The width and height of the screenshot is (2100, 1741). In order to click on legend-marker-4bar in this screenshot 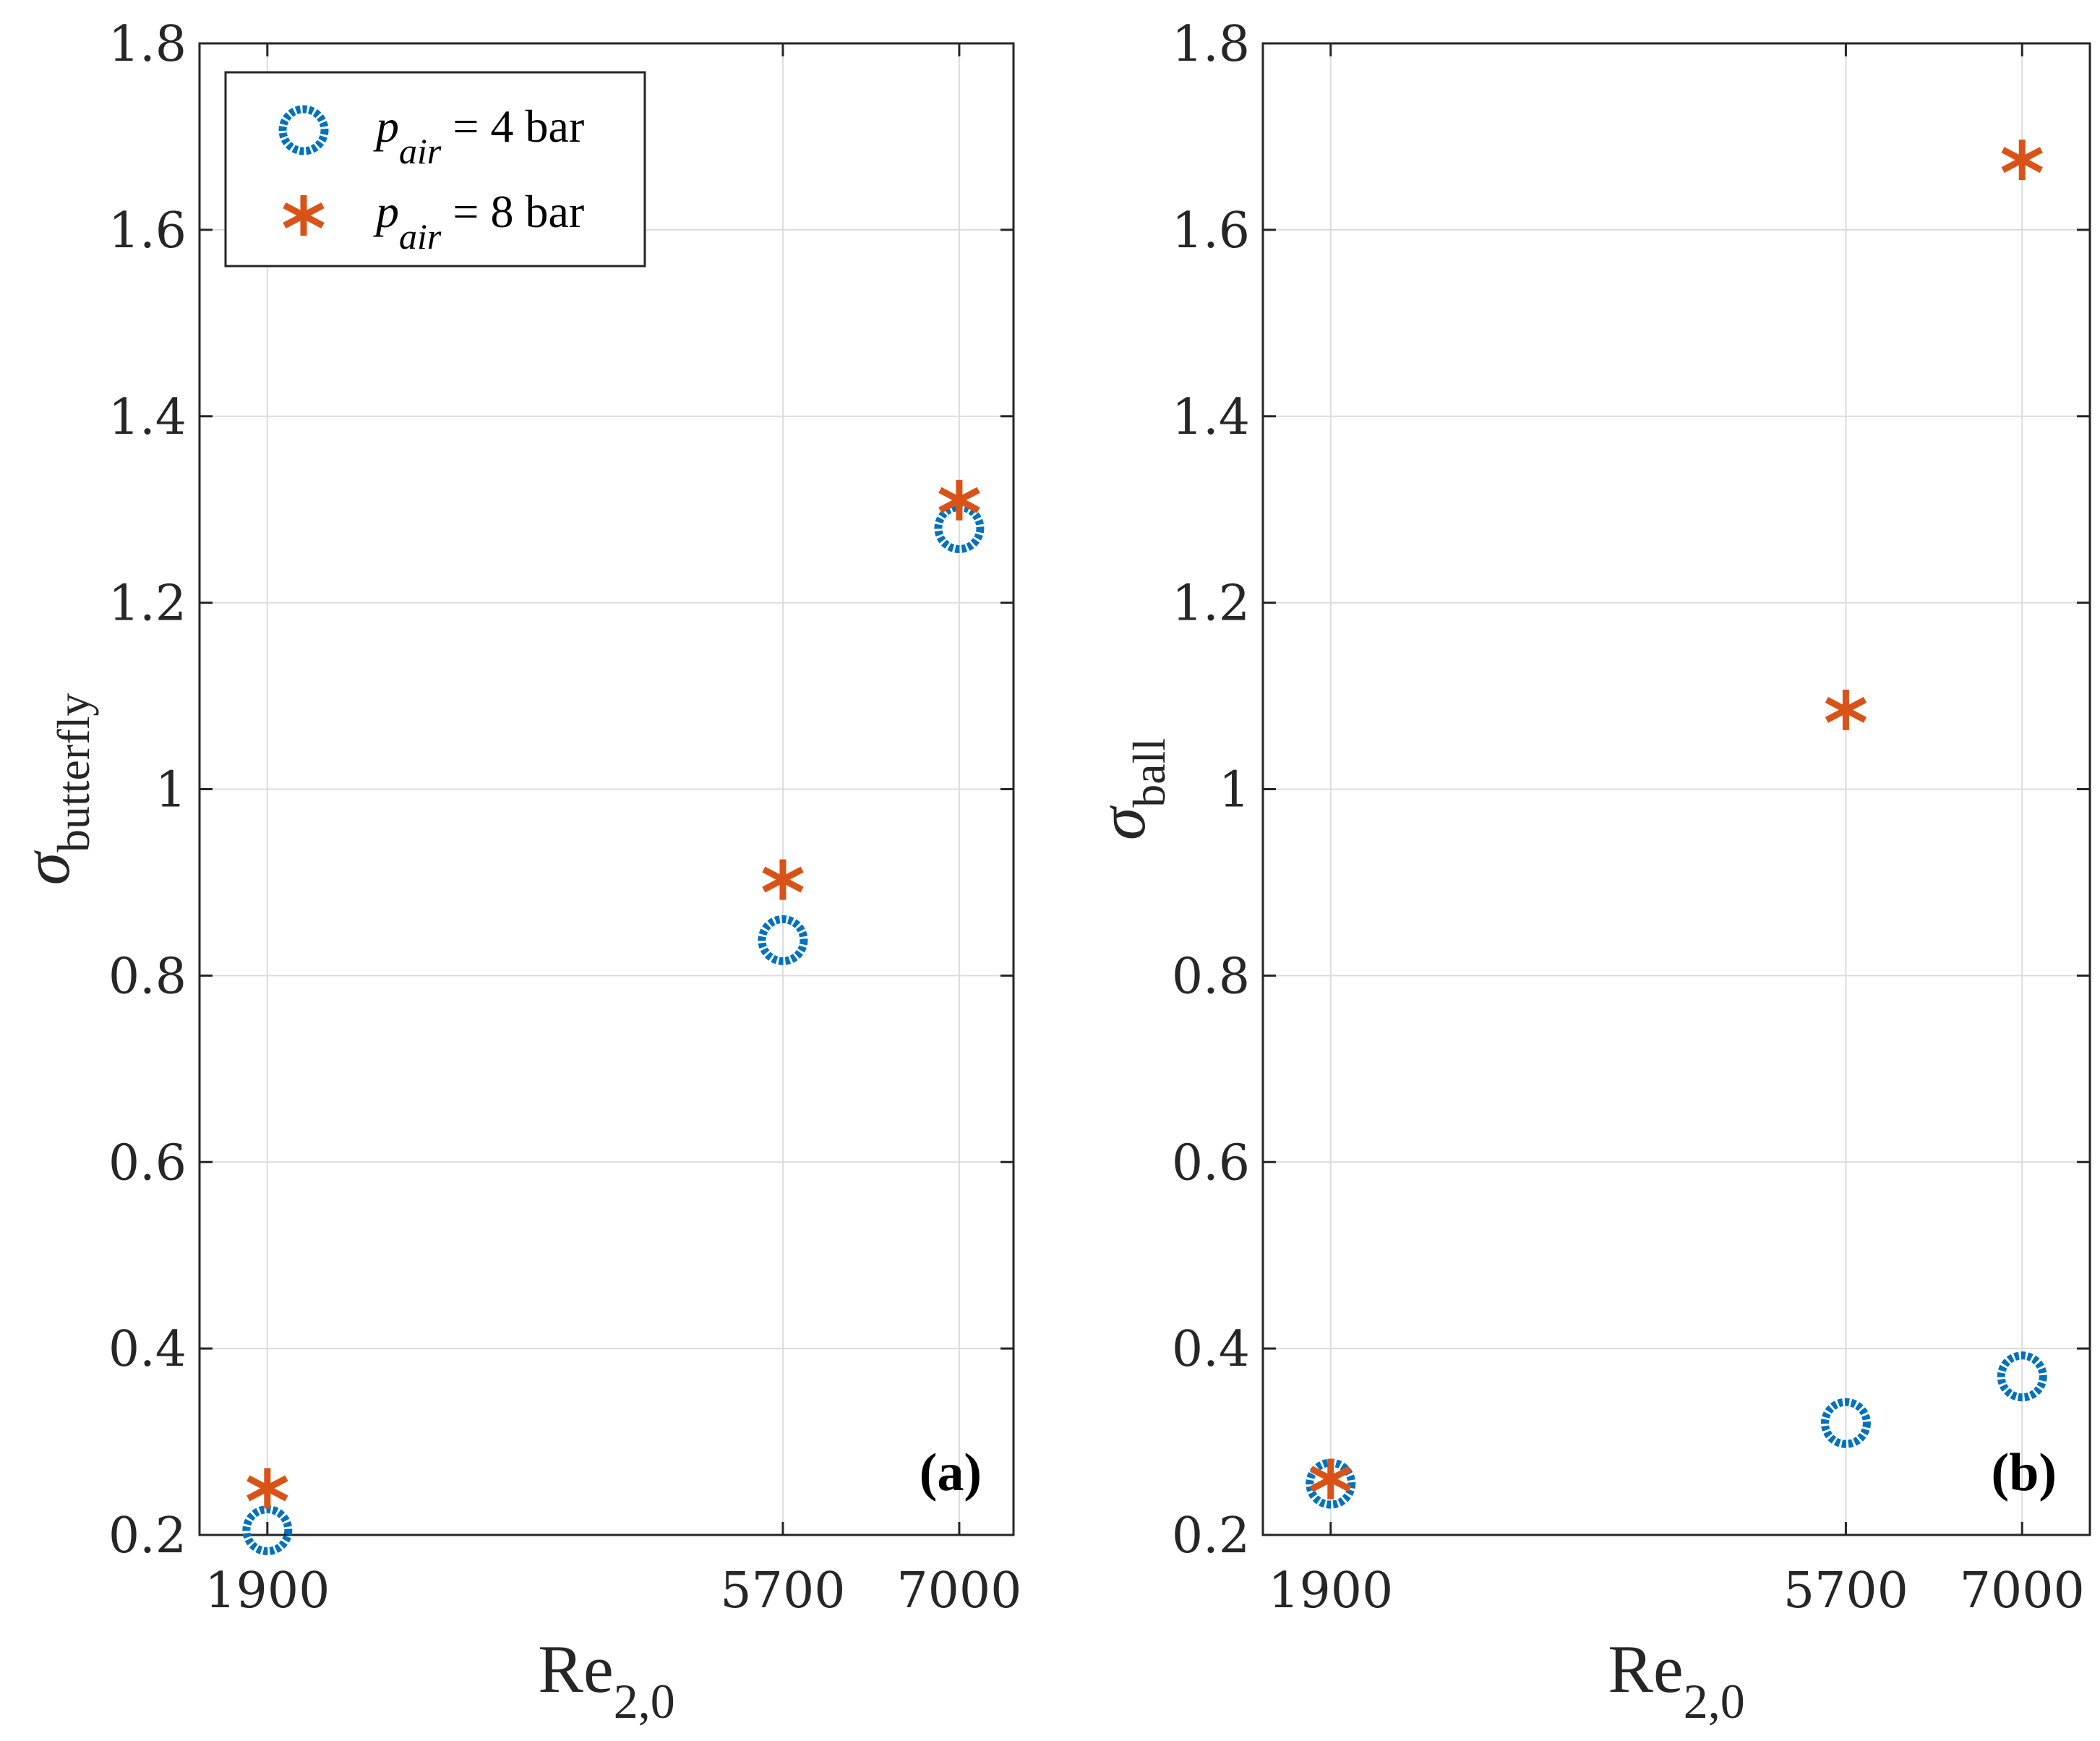, I will do `click(303, 130)`.